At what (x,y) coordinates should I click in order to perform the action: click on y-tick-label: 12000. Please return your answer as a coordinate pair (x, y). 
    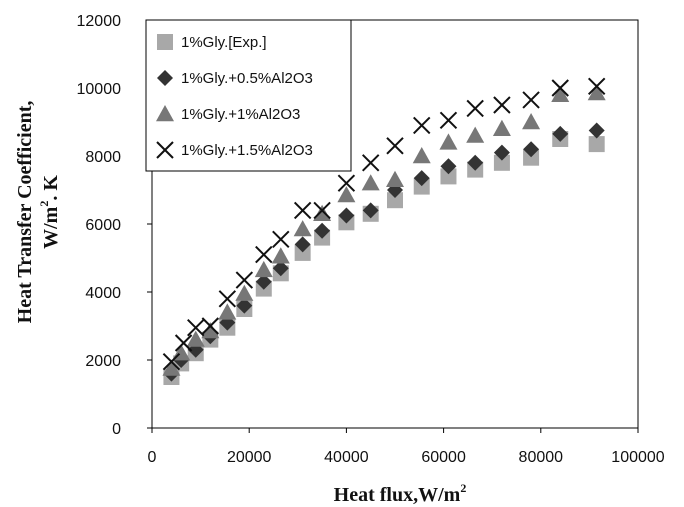
    Looking at the image, I should click on (99, 21).